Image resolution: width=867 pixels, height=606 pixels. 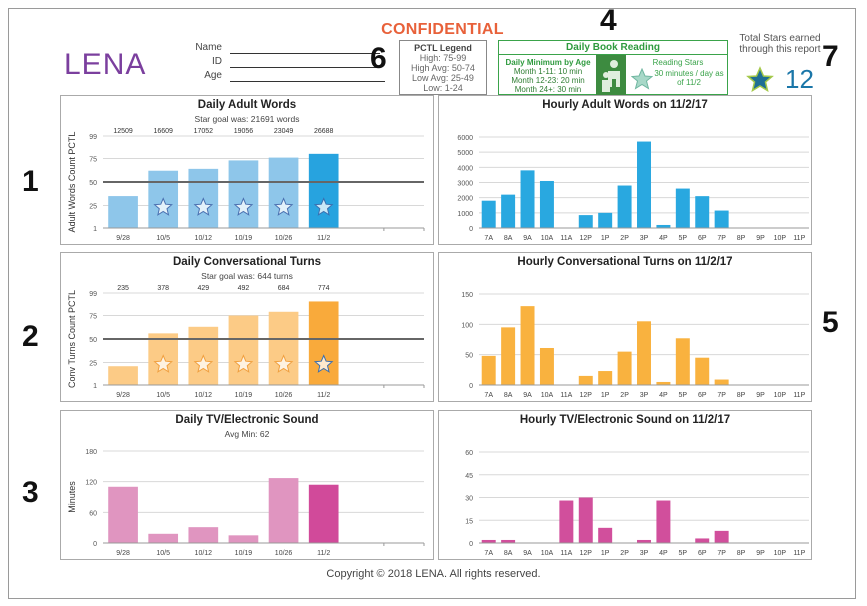 I want to click on x-tick-label: 2P, so click(x=624, y=395).